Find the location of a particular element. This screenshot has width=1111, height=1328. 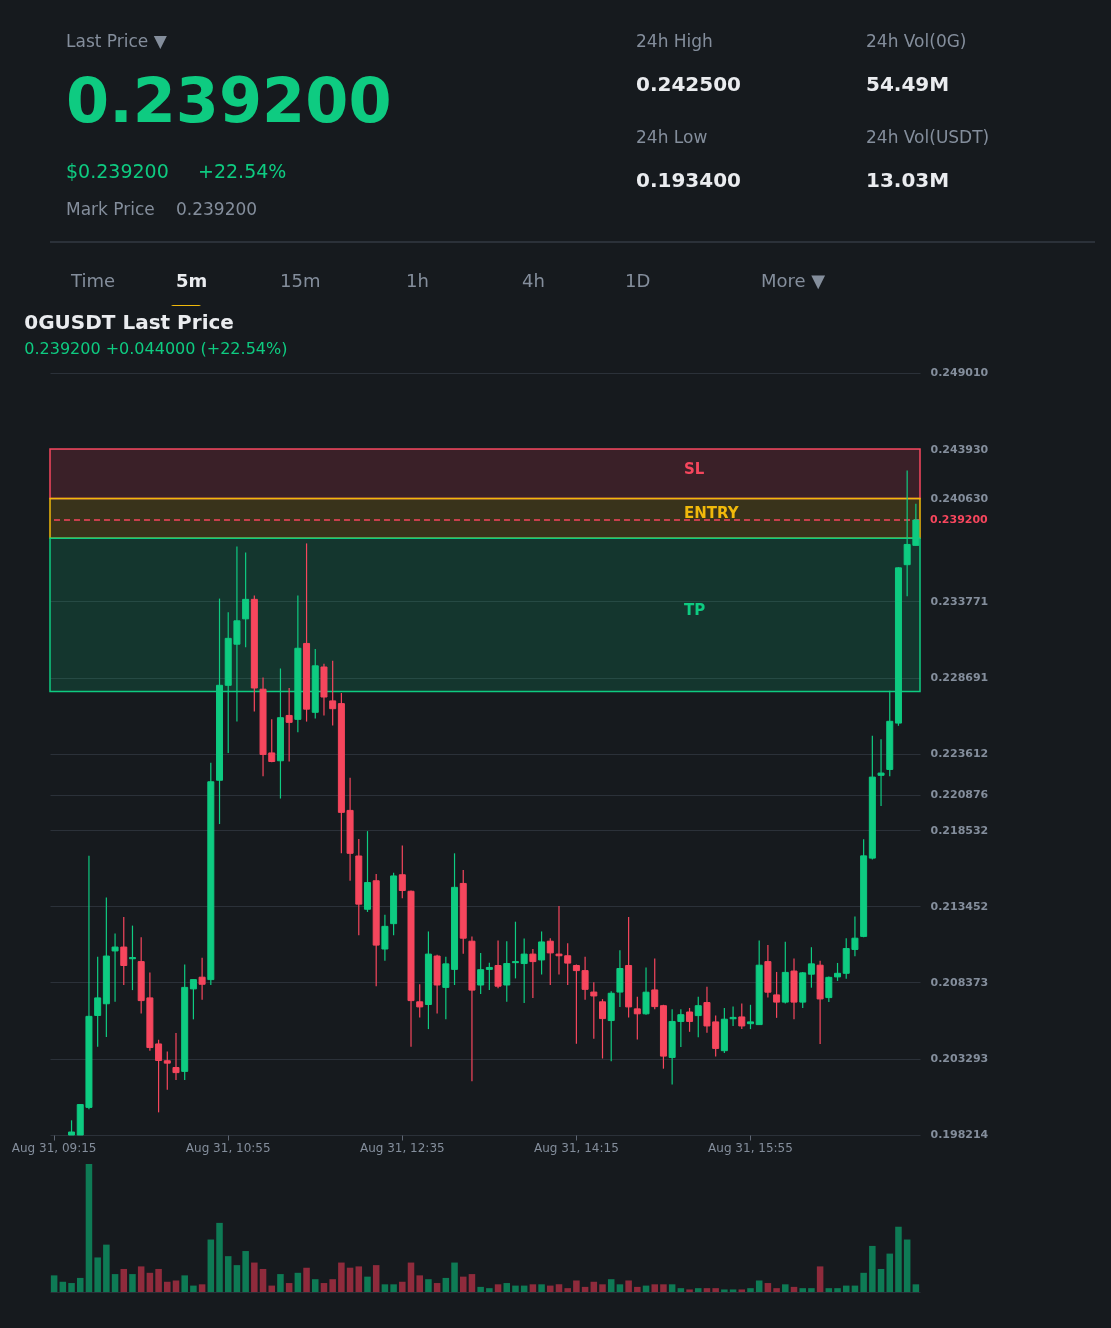

text: 24h Vol(0G) is located at coordinates (916, 41).